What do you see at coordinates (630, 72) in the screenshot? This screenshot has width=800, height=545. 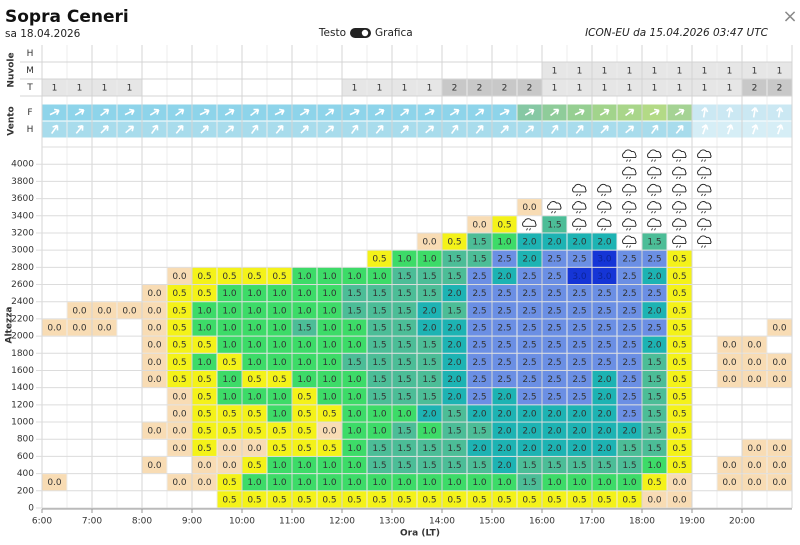 I see `cloud-value: 1` at bounding box center [630, 72].